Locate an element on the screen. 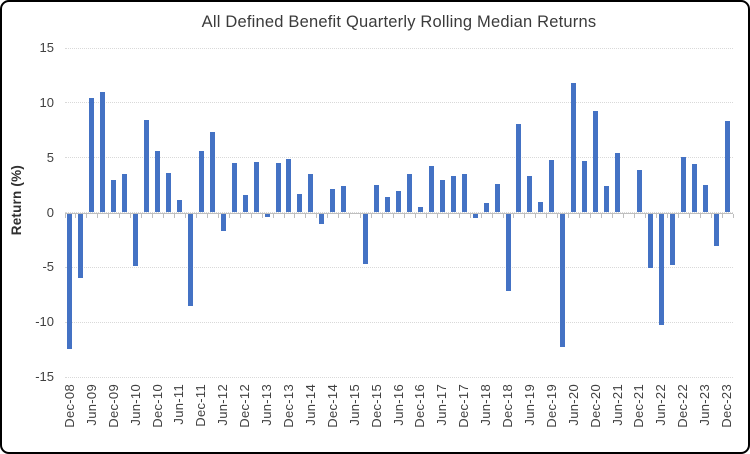 Image resolution: width=750 pixels, height=454 pixels. x-tick-label: Jun-15 is located at coordinates (354, 405).